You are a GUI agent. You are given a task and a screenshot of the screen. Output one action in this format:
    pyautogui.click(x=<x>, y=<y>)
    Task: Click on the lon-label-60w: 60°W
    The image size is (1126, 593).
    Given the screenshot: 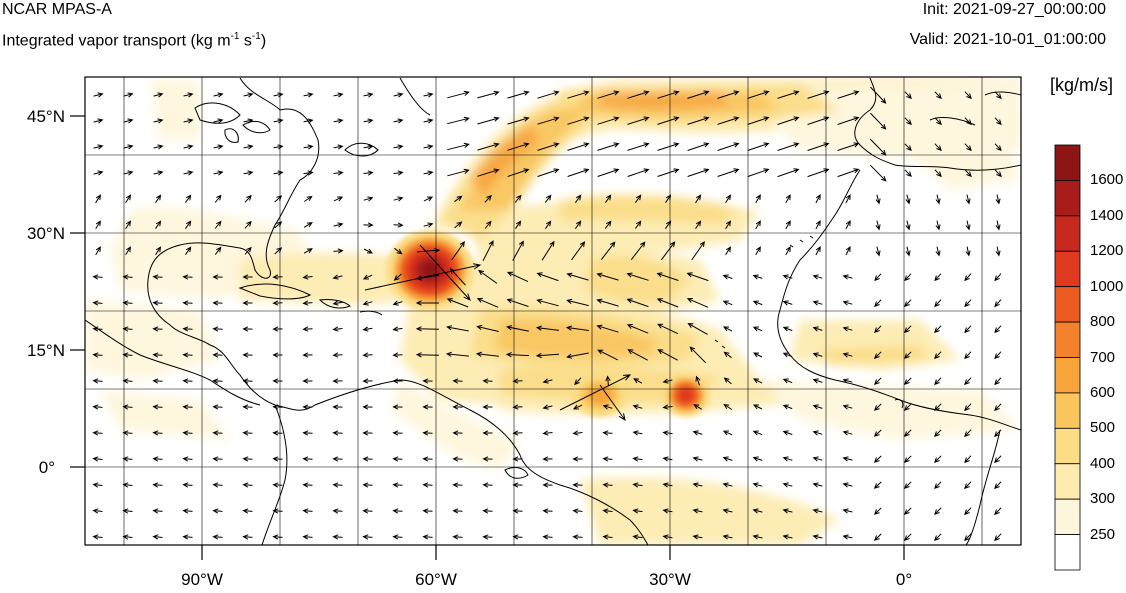 What is the action you would take?
    pyautogui.click(x=436, y=579)
    